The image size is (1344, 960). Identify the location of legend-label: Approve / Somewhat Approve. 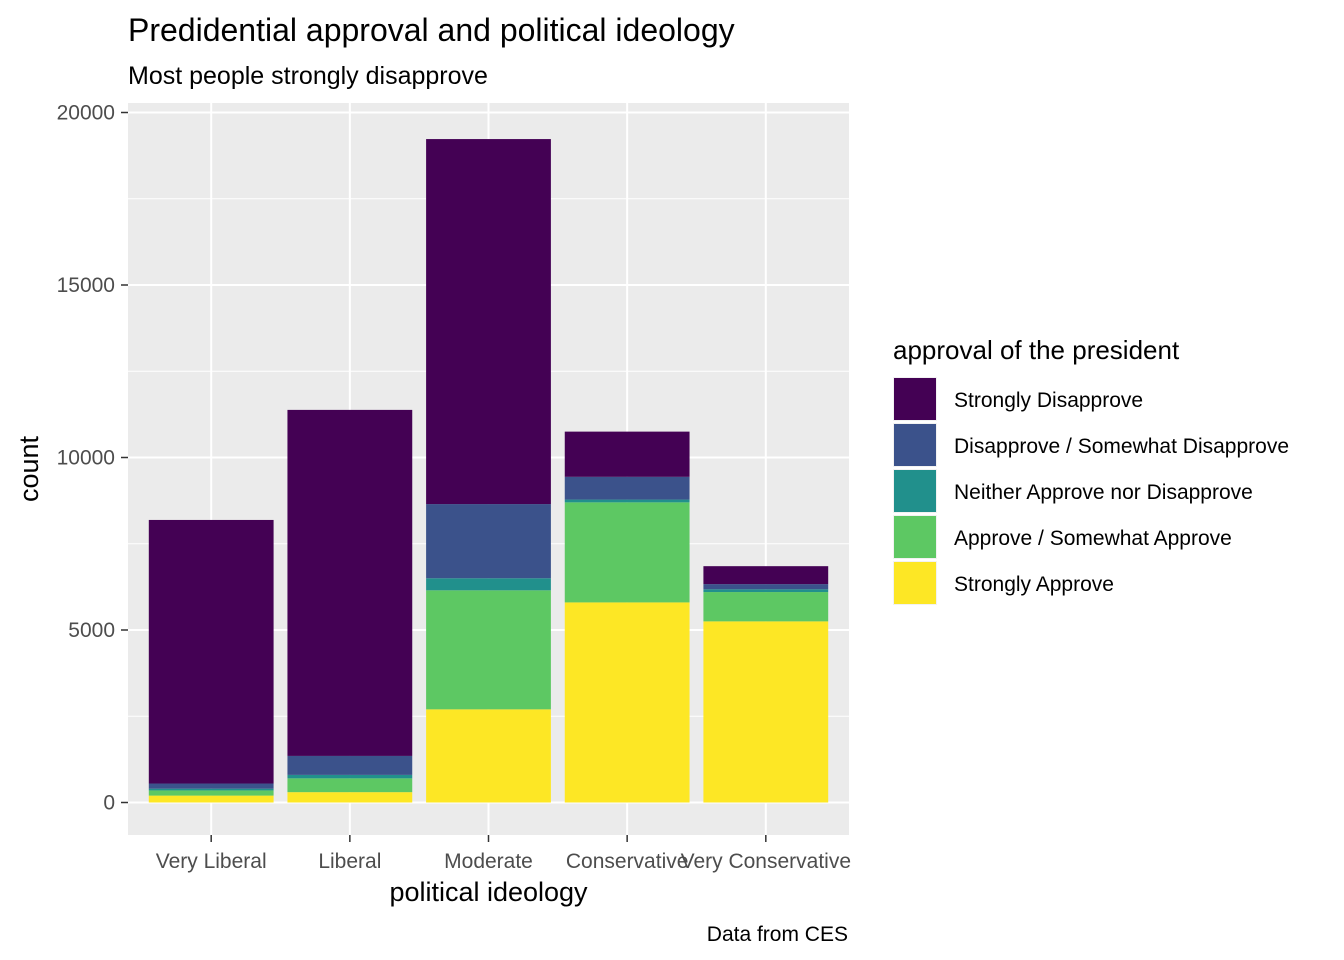
(1093, 538).